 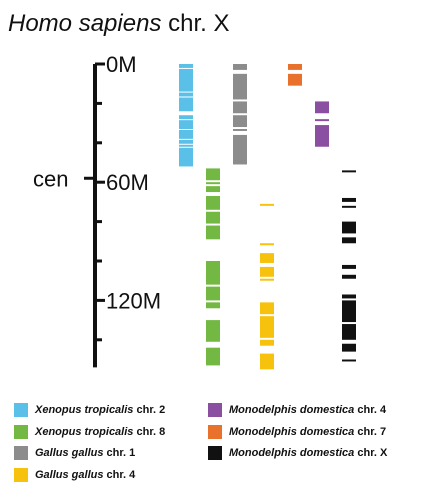 What do you see at coordinates (371, 453) in the screenshot?
I see `legend-chromosome: chr. X` at bounding box center [371, 453].